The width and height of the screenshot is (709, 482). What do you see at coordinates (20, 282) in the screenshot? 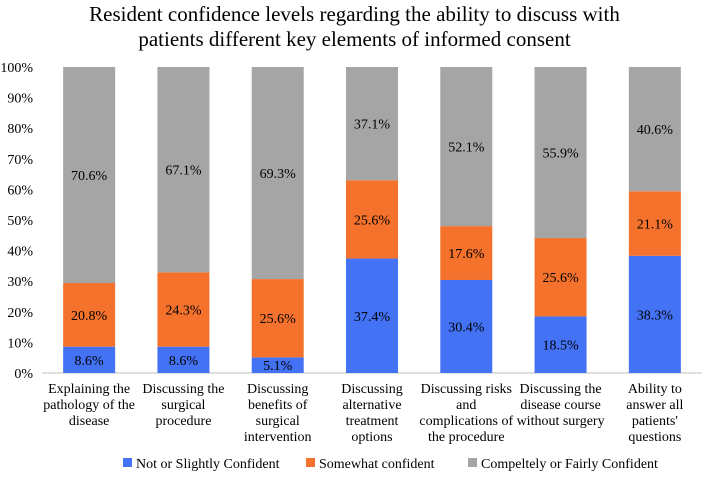
I see `y-tick-label: 30%` at bounding box center [20, 282].